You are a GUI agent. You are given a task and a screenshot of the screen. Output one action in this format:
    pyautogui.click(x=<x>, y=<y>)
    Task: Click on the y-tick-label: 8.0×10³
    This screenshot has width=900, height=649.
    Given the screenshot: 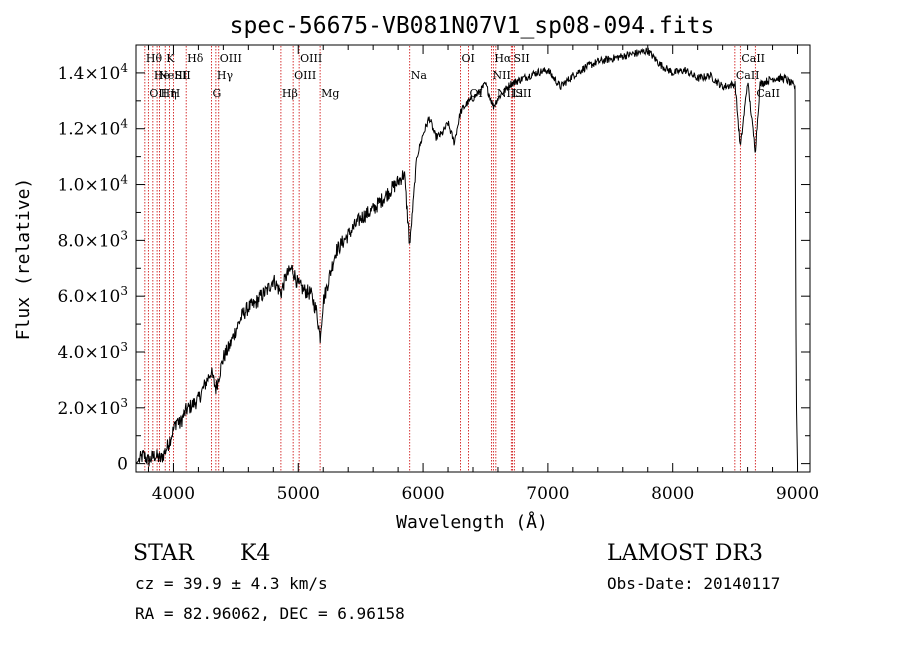 What is the action you would take?
    pyautogui.click(x=92, y=239)
    